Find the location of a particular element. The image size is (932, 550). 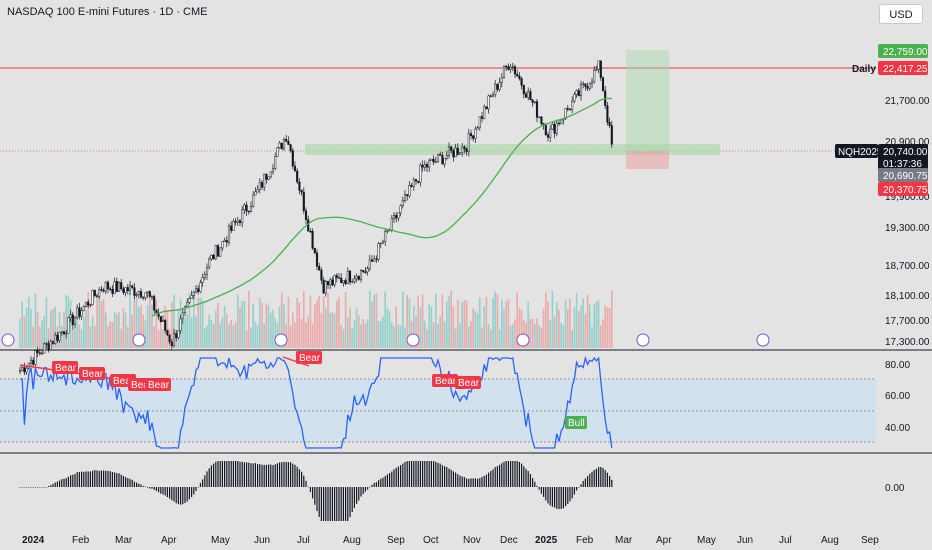

macd-histogram is located at coordinates (316, 491).